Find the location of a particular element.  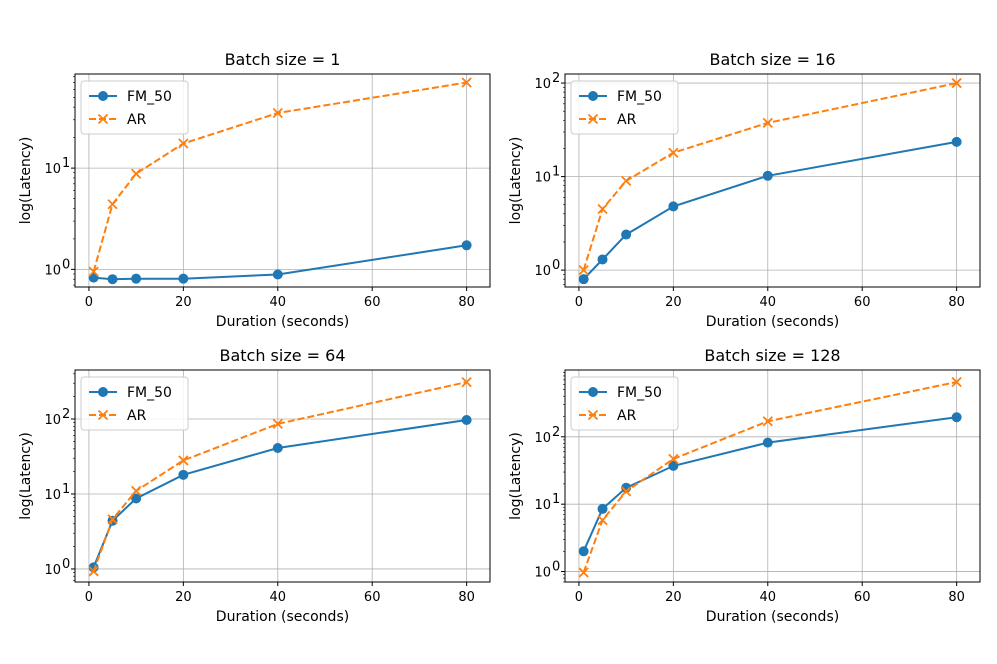

chart-title: Batch size = 128 is located at coordinates (772, 355).